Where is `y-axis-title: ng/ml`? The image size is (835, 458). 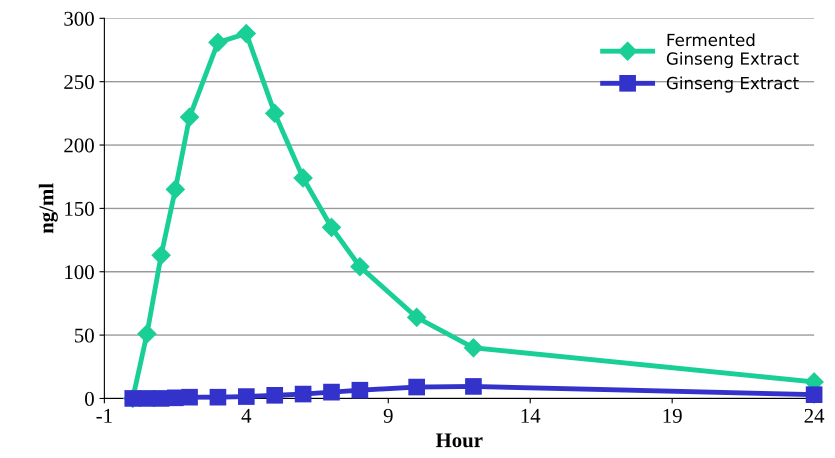
y-axis-title: ng/ml is located at coordinates (48, 208).